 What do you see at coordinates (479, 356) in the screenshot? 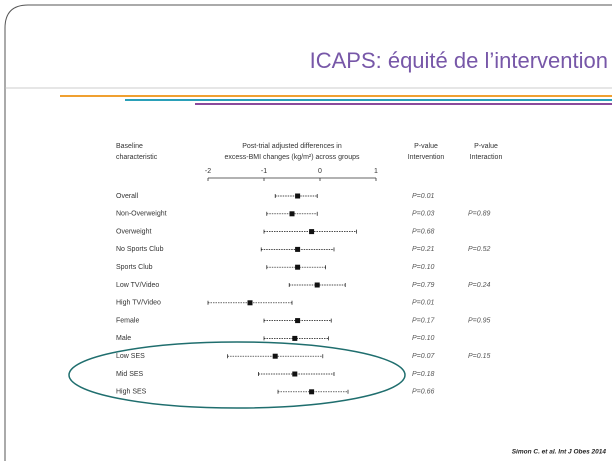
I see `p-value: P=0.15` at bounding box center [479, 356].